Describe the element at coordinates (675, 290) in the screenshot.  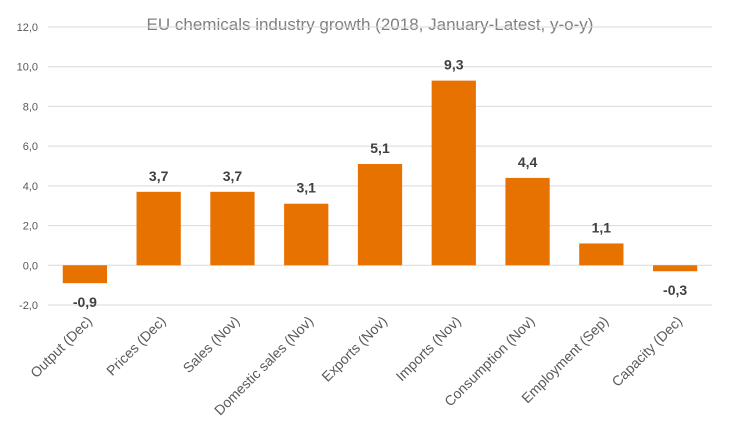
I see `data-label: -0,3` at that location.